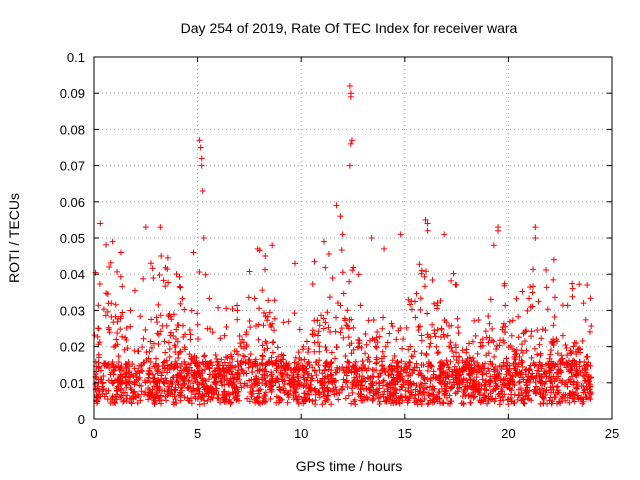 This screenshot has width=640, height=480. What do you see at coordinates (612, 433) in the screenshot?
I see `x-tick-label: 25` at bounding box center [612, 433].